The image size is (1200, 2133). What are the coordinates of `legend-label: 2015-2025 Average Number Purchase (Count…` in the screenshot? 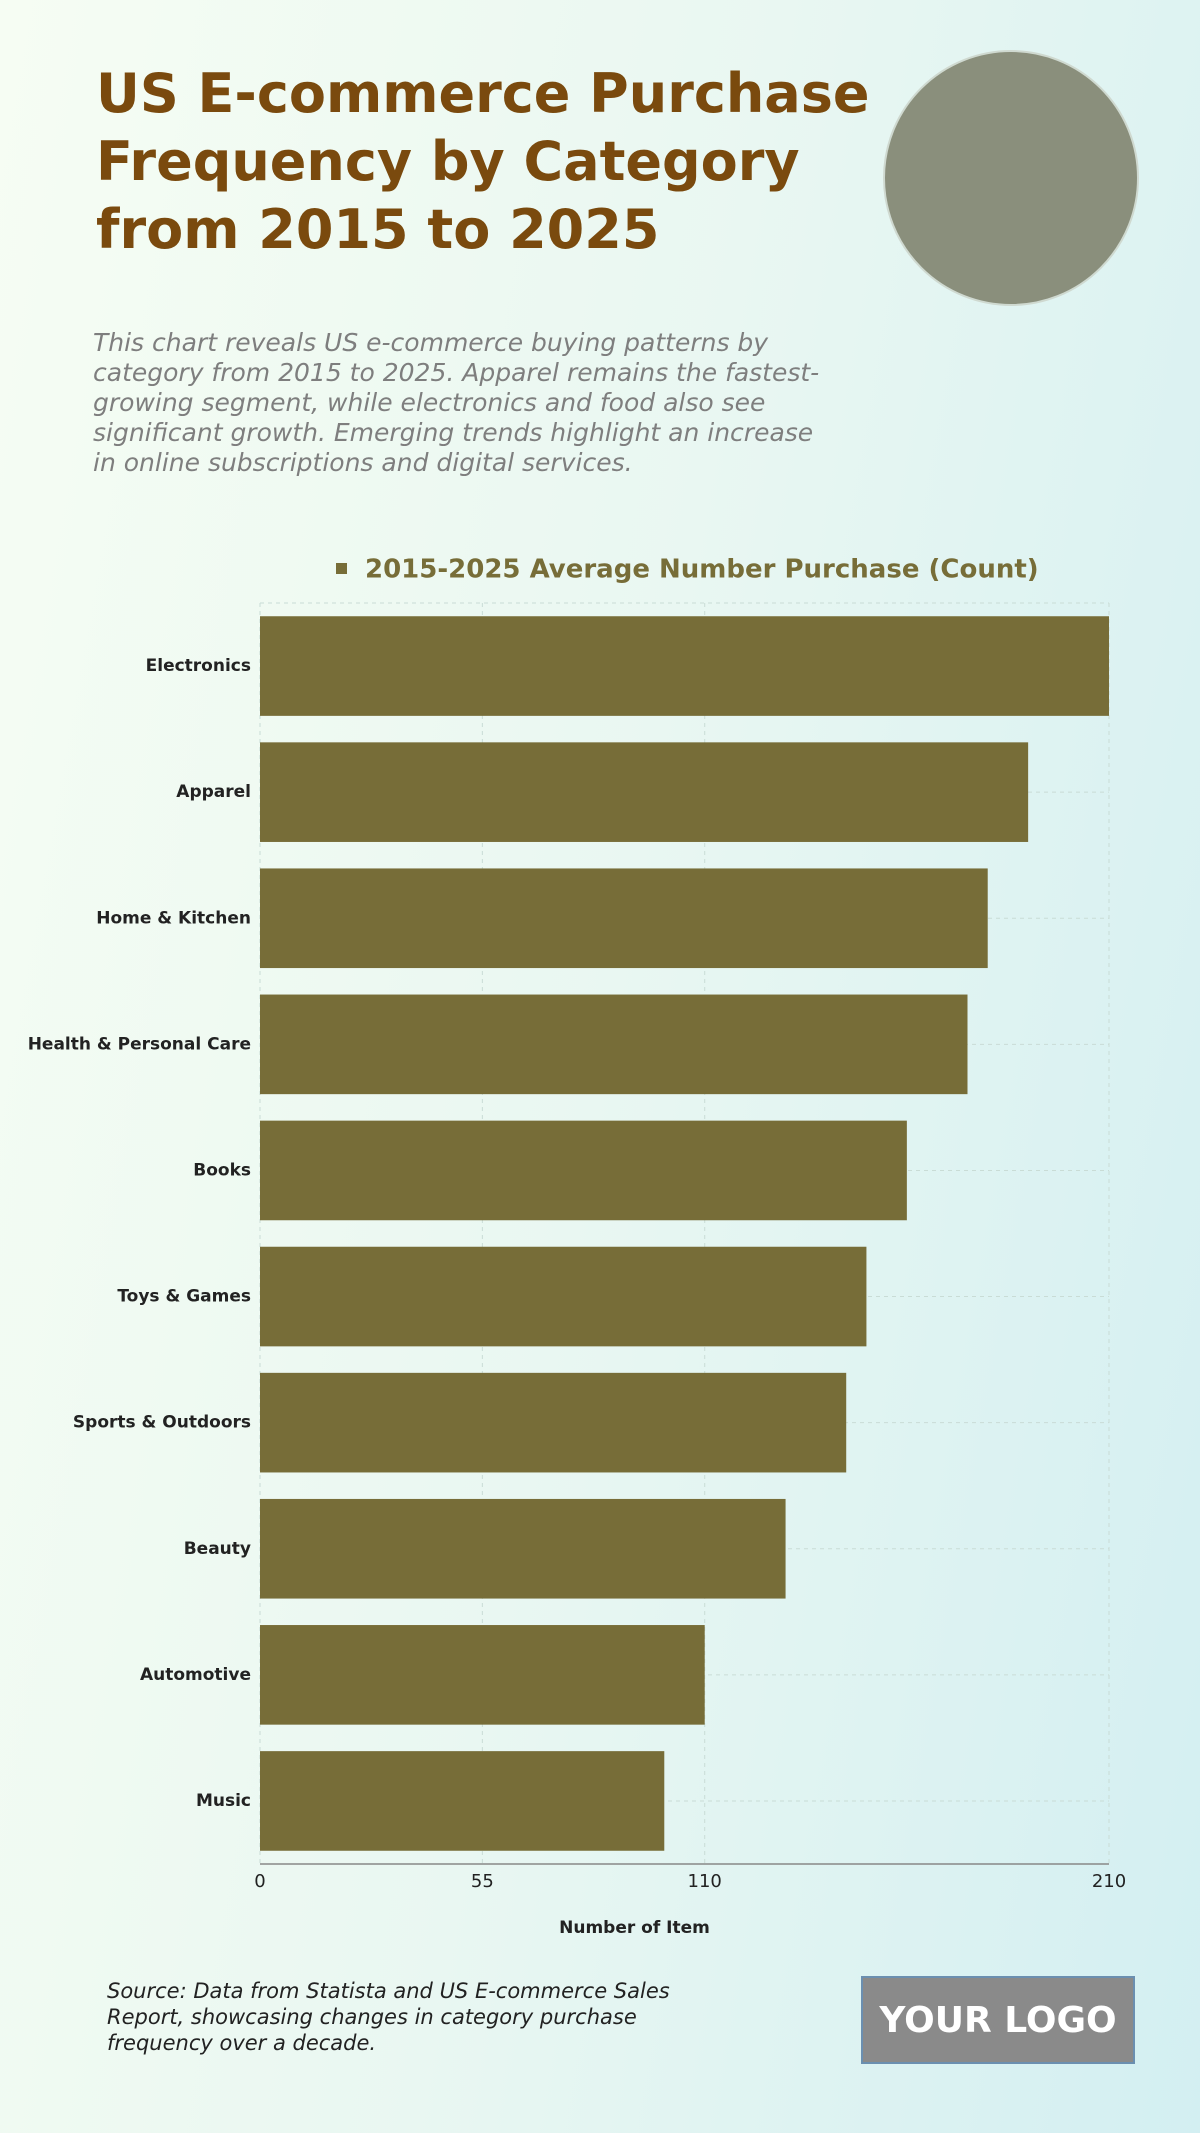 It's located at (702, 570).